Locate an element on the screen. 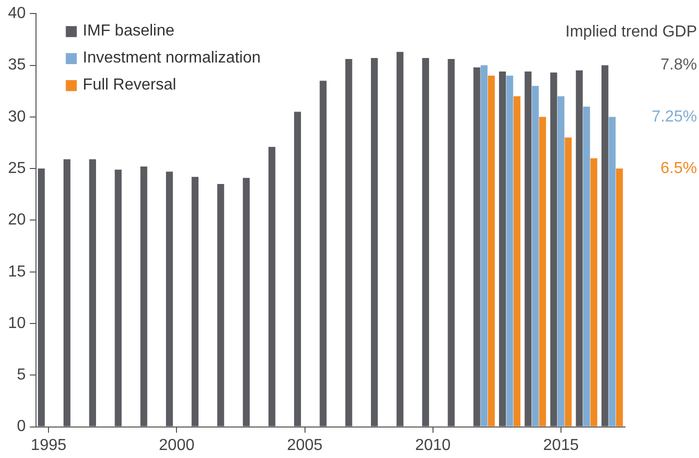 The image size is (699, 458). legend-label: Investment normalization is located at coordinates (171, 58).